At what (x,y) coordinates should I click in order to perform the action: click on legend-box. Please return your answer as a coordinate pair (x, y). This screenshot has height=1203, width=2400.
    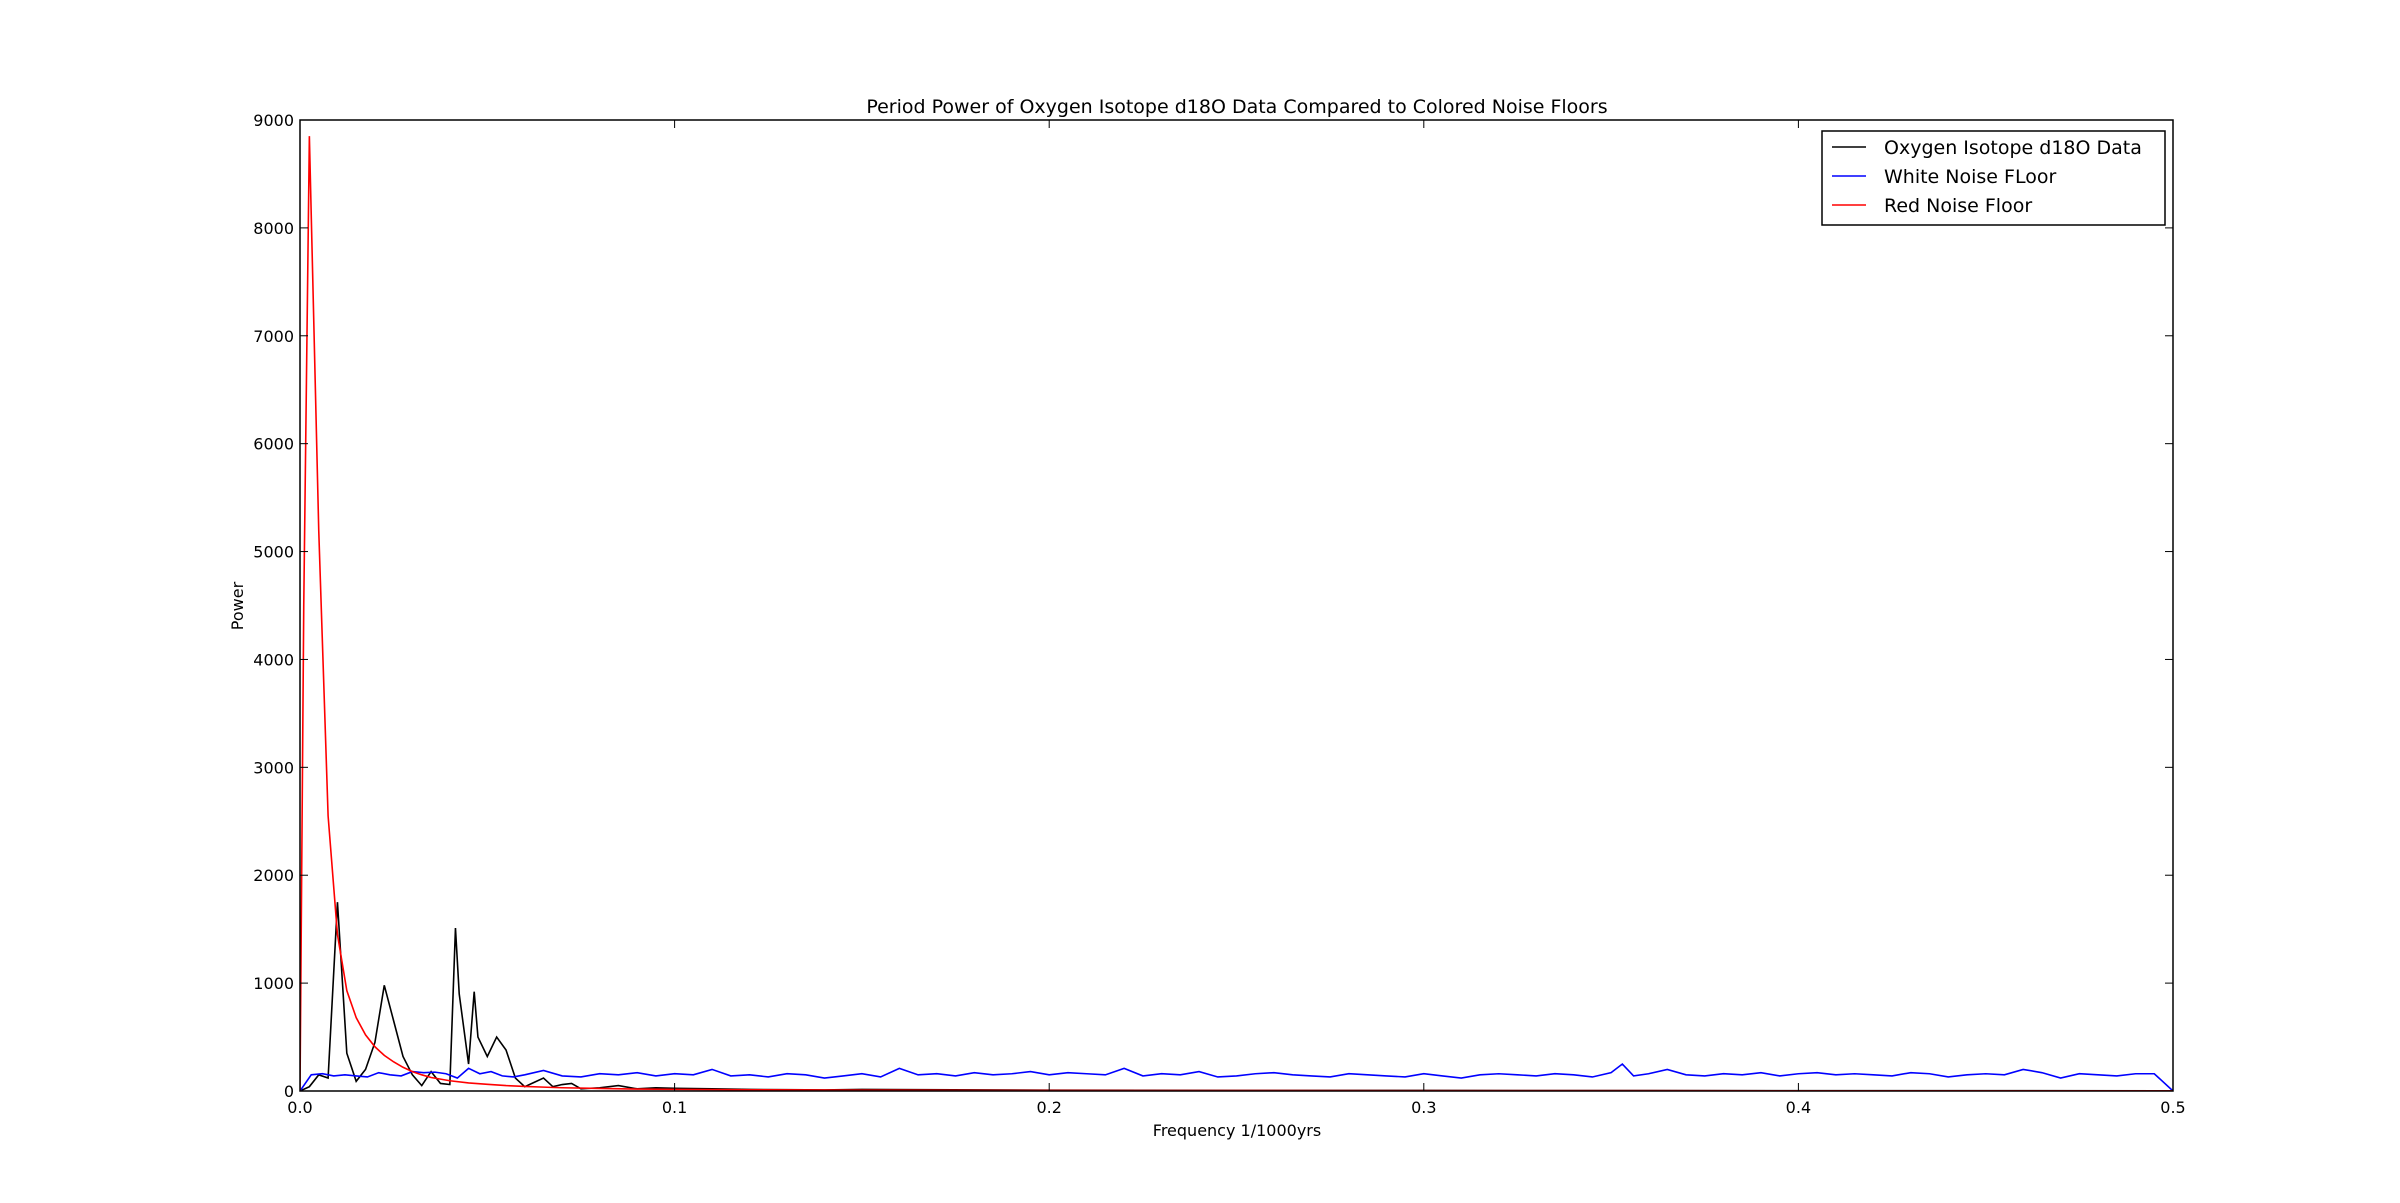
    Looking at the image, I should click on (1993, 178).